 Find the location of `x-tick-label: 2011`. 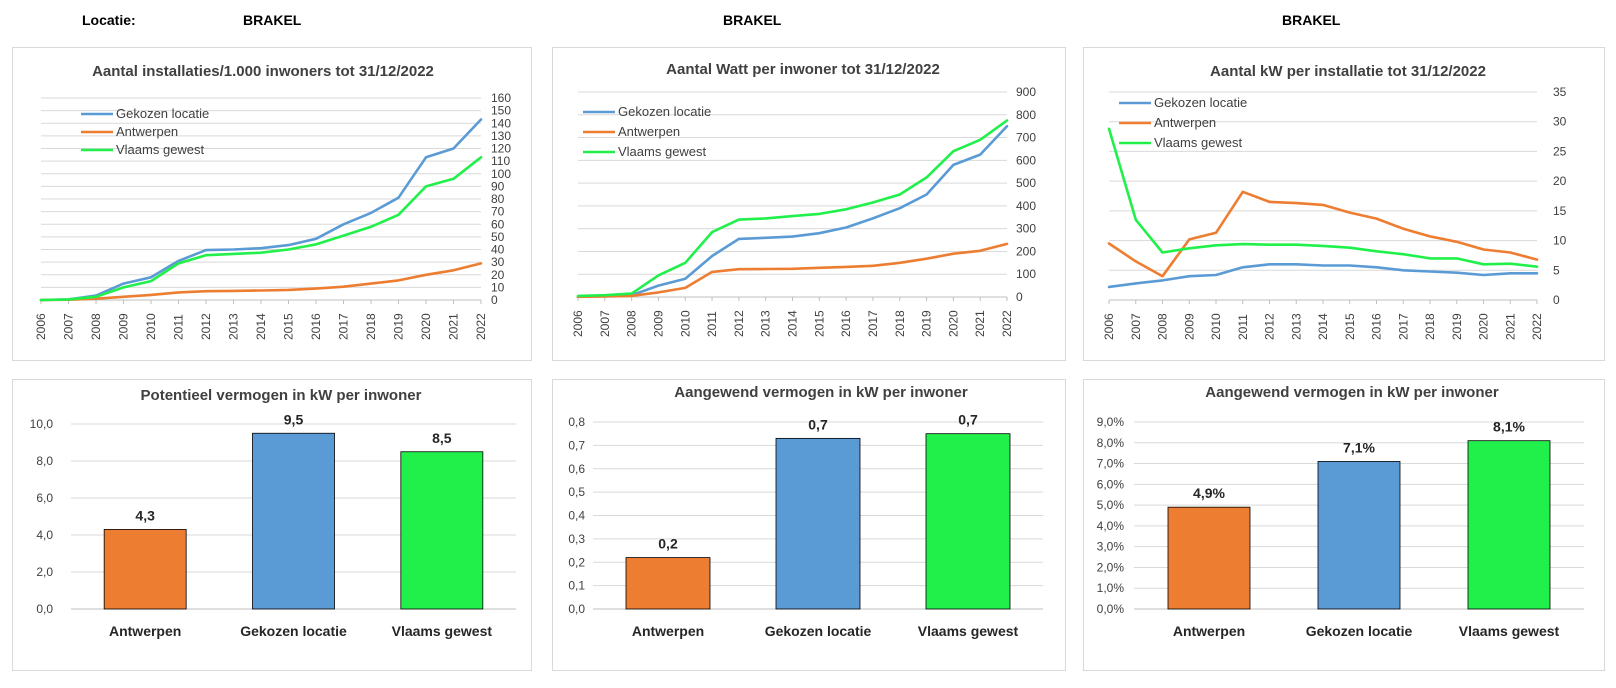

x-tick-label: 2011 is located at coordinates (712, 324).